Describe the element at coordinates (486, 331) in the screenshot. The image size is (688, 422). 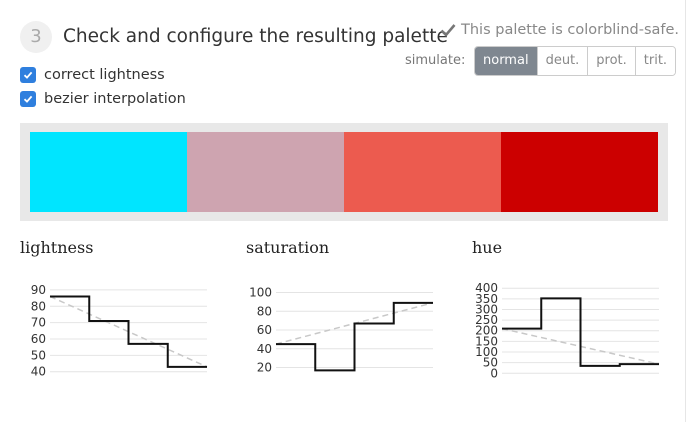
I see `y-tick-label: 200` at that location.